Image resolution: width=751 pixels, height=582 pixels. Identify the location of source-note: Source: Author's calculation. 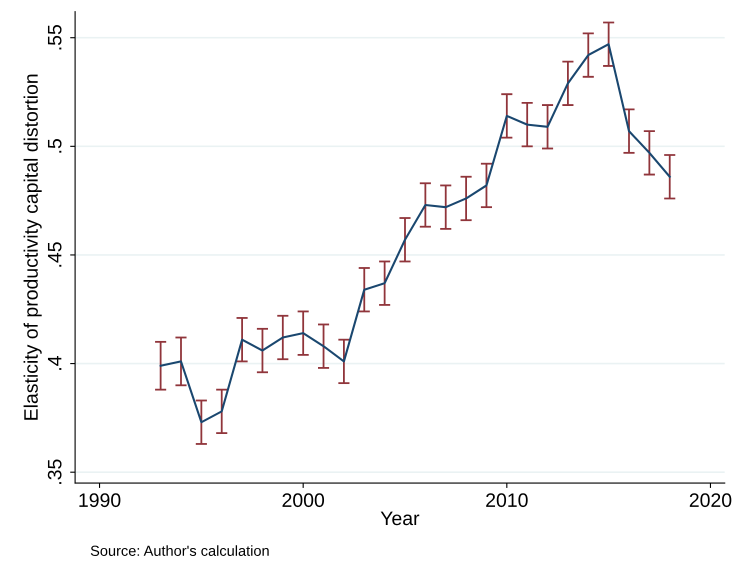
(179, 550).